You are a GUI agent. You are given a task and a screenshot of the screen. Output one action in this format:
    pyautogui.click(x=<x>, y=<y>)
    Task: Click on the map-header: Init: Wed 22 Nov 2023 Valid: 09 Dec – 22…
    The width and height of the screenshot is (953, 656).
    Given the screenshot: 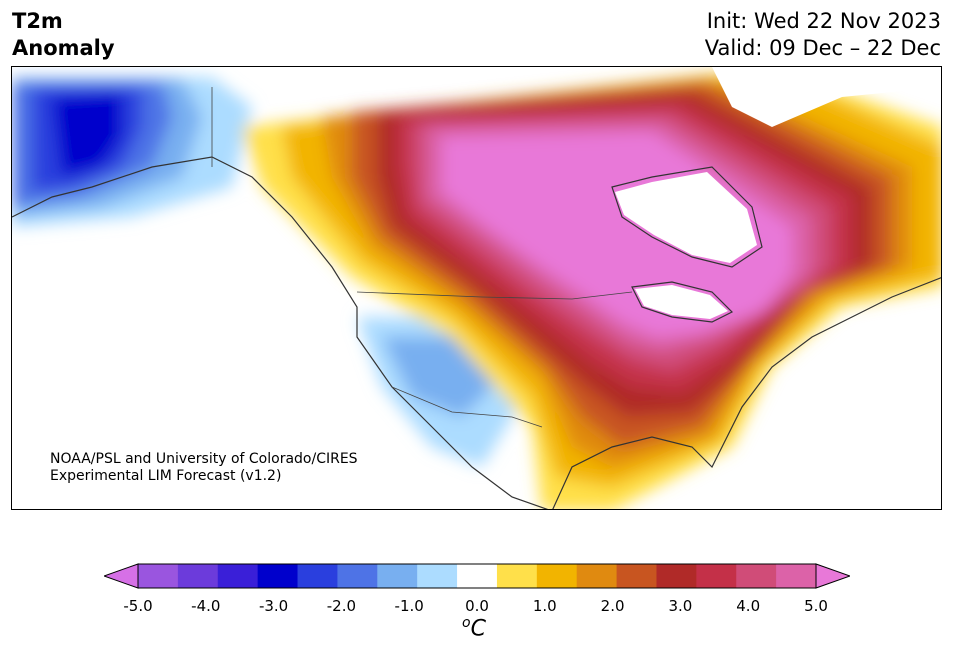 What is the action you would take?
    pyautogui.click(x=823, y=35)
    